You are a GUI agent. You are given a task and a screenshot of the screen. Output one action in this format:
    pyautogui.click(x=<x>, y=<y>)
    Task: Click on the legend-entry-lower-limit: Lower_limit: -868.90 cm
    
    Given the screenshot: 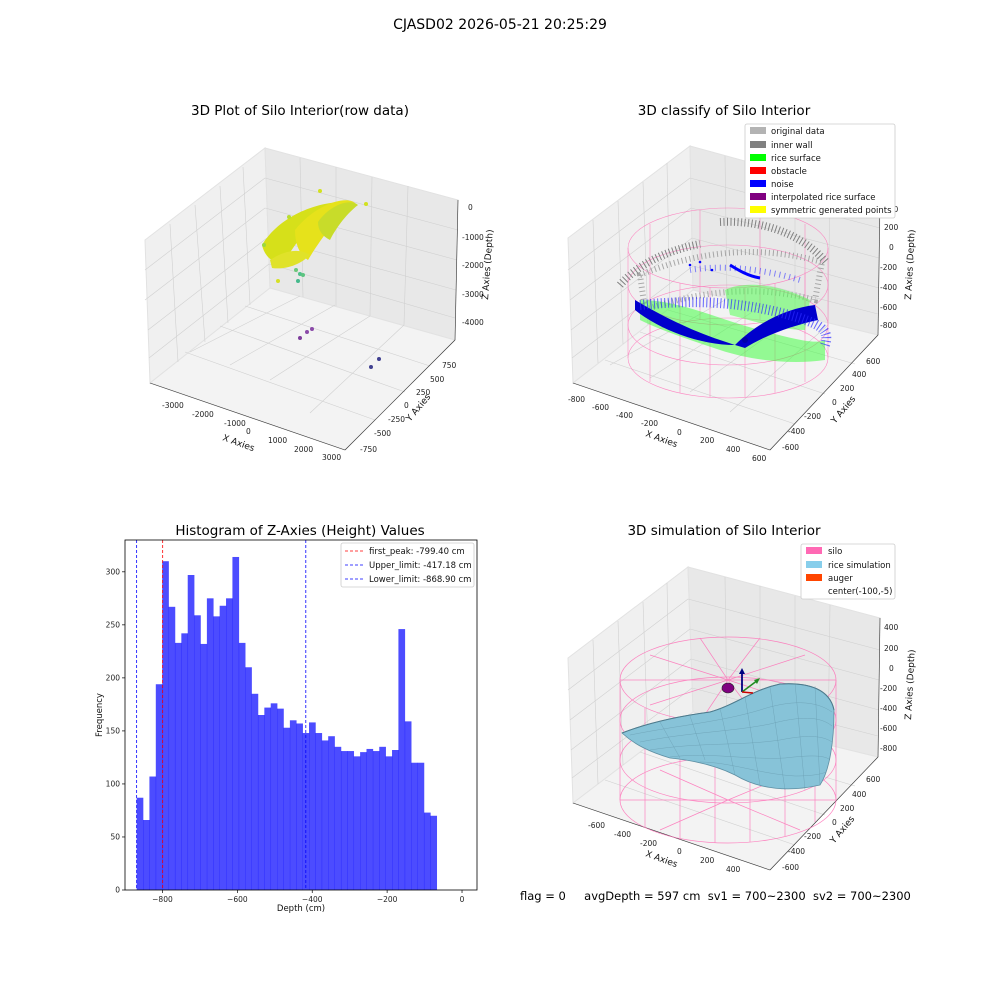 What is the action you would take?
    pyautogui.click(x=408, y=580)
    